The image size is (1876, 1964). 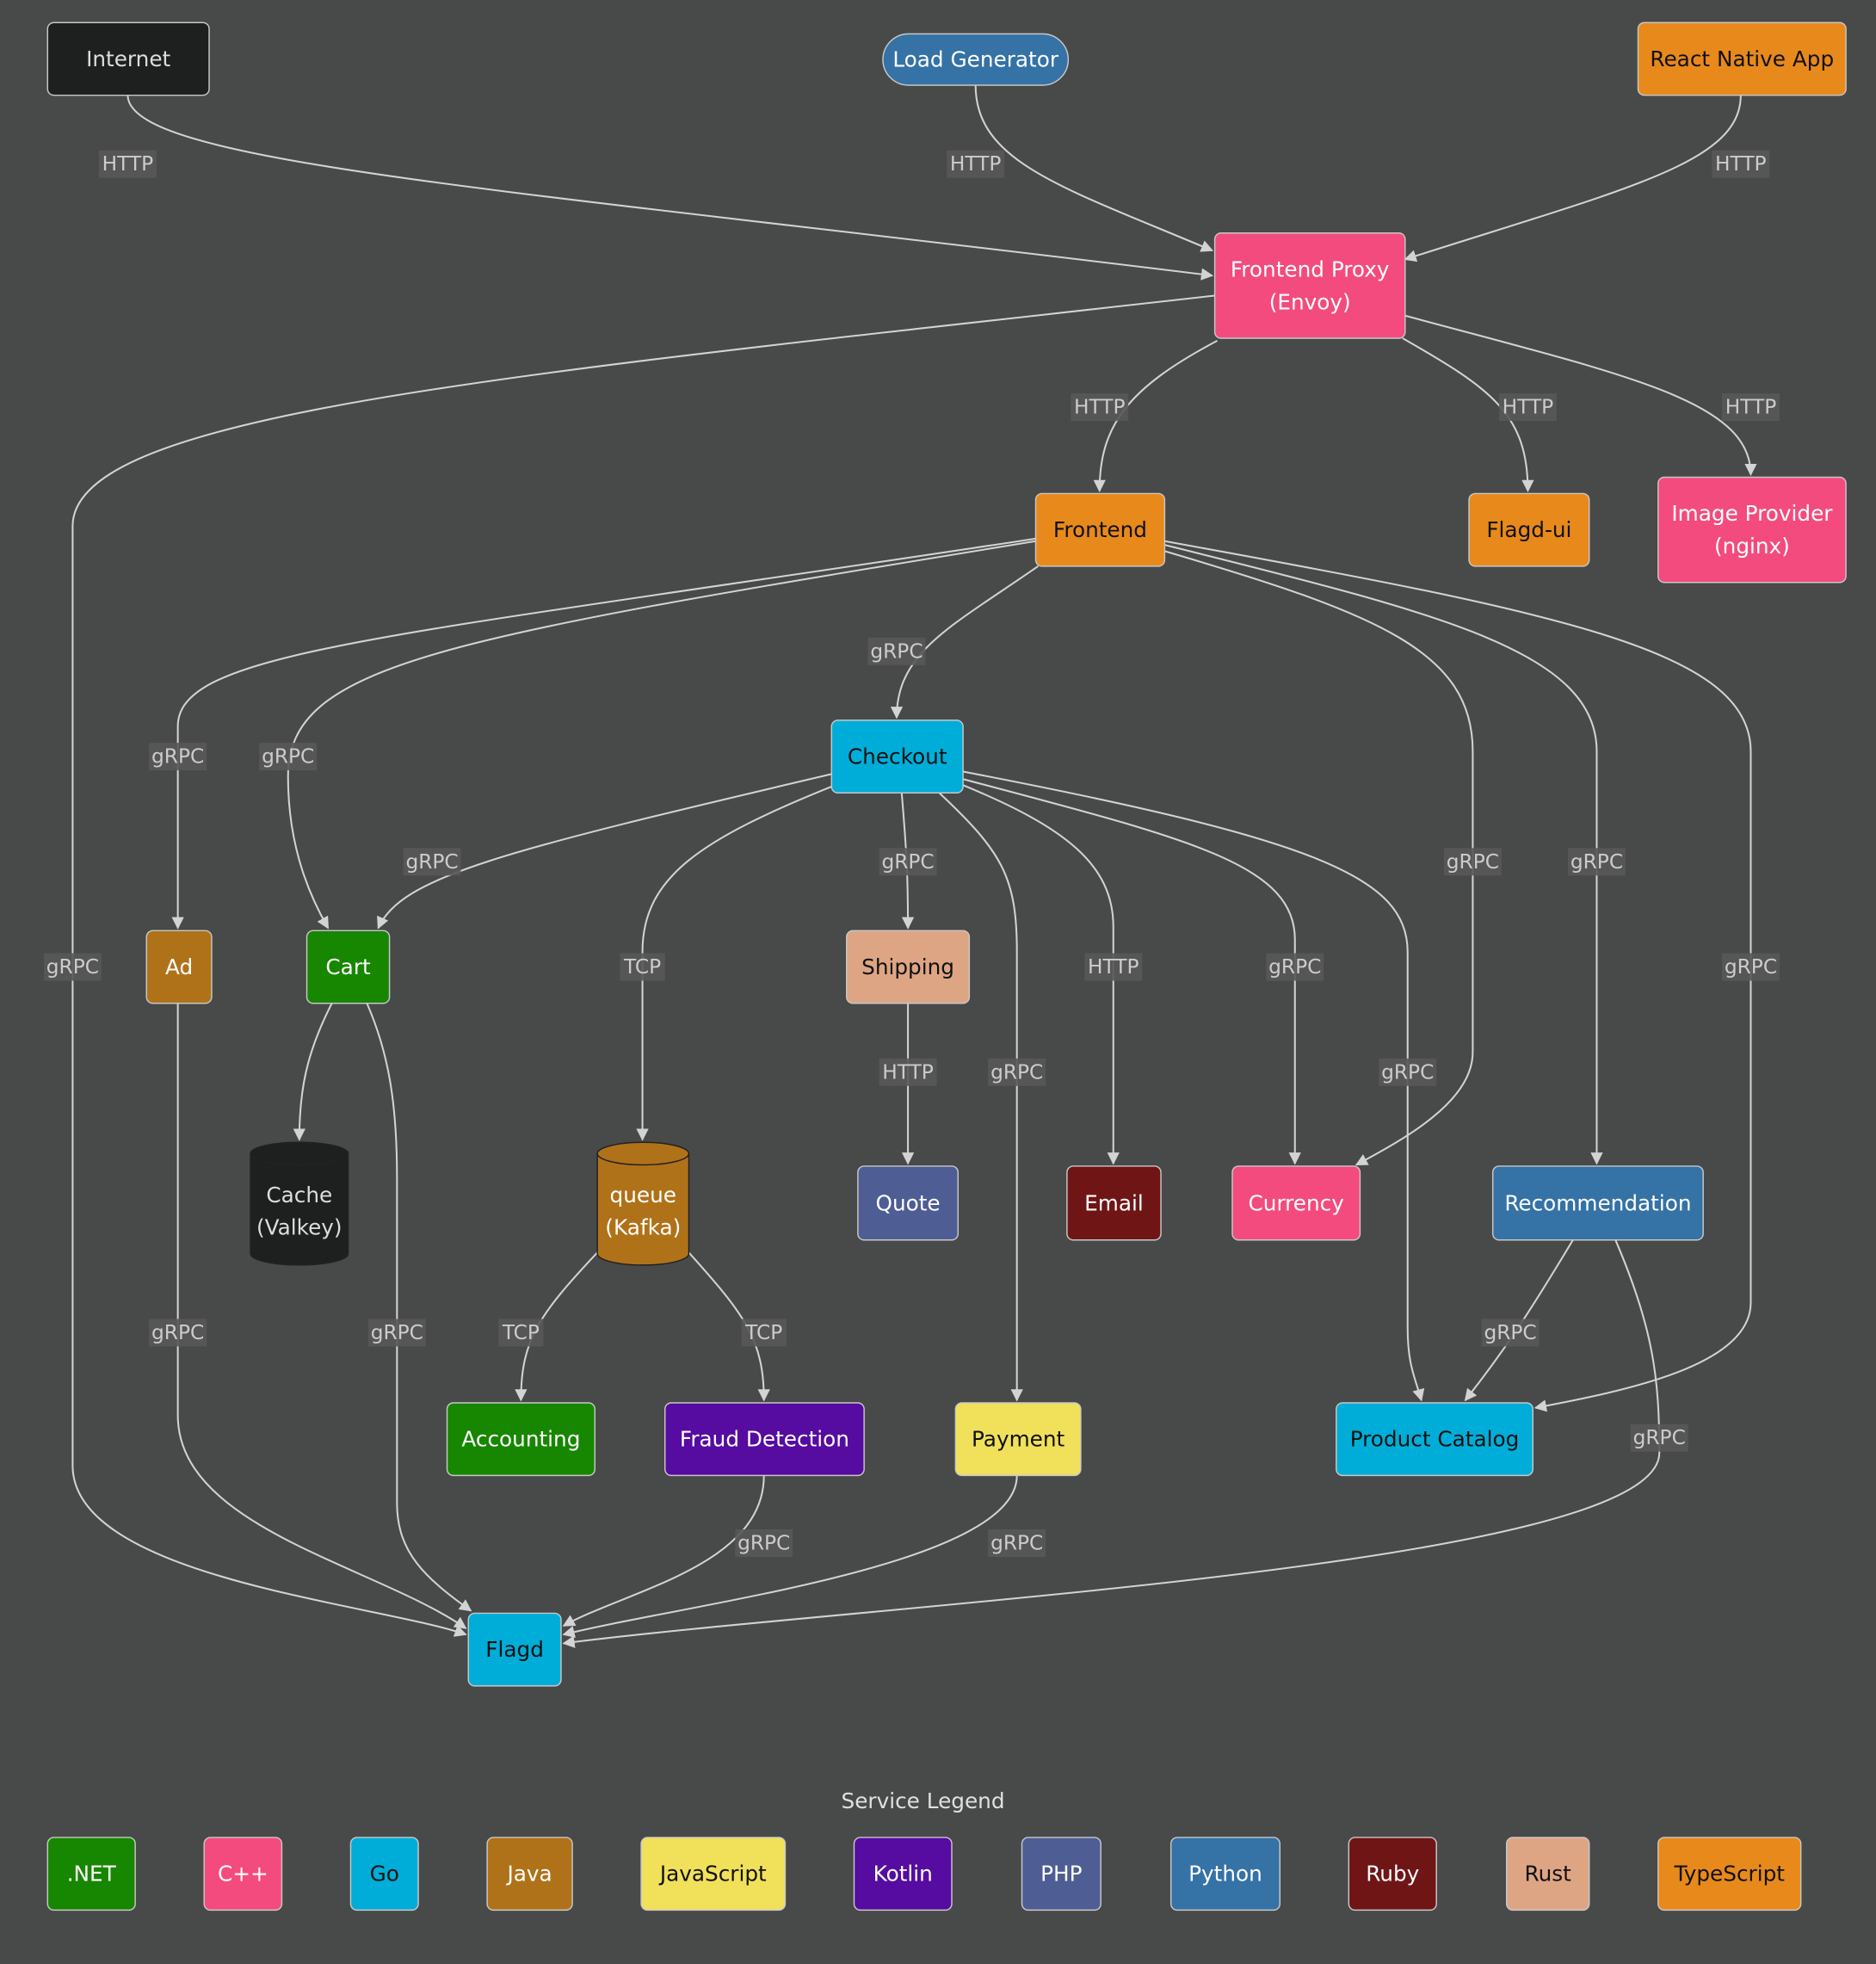 I want to click on node-label: Recommendation, so click(x=1597, y=1202).